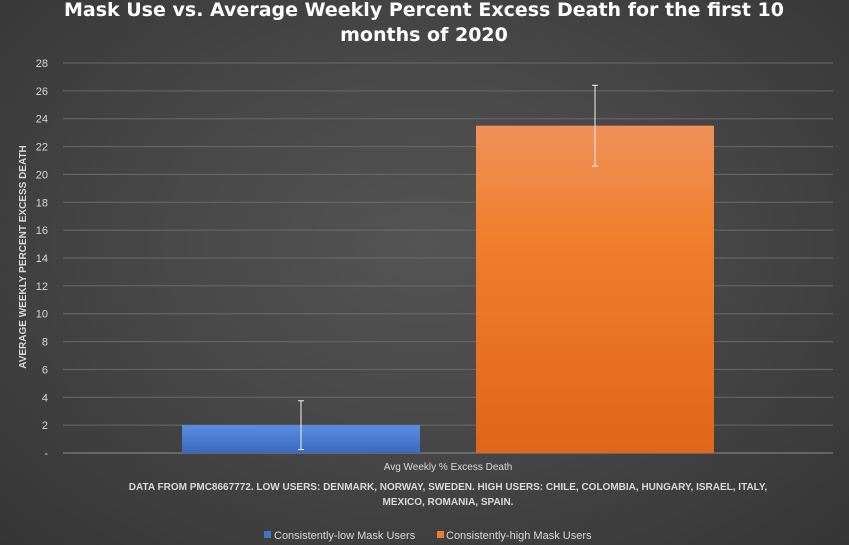  What do you see at coordinates (448, 467) in the screenshot?
I see `x-axis-category-label: Avg Weekly % Excess Death` at bounding box center [448, 467].